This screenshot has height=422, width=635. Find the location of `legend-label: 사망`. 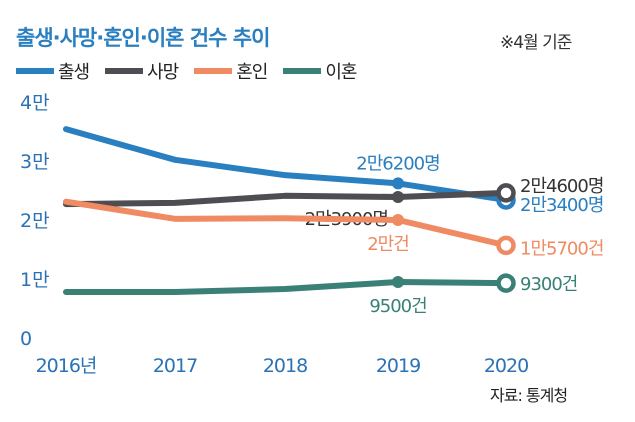

legend-label: 사망 is located at coordinates (163, 72).